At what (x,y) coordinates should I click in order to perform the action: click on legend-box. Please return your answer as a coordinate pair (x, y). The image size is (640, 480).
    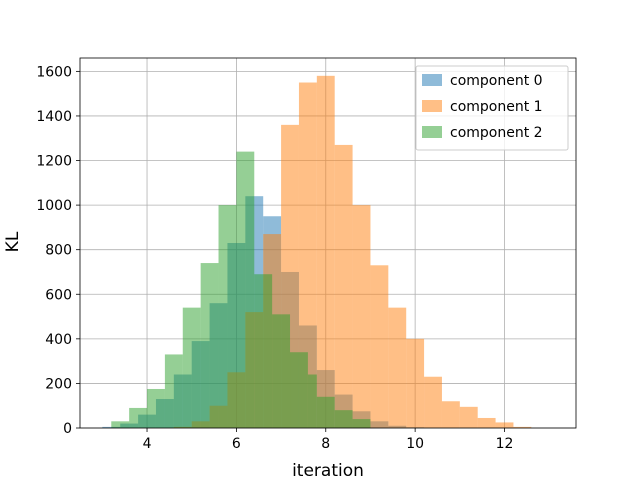
    Looking at the image, I should click on (492, 108).